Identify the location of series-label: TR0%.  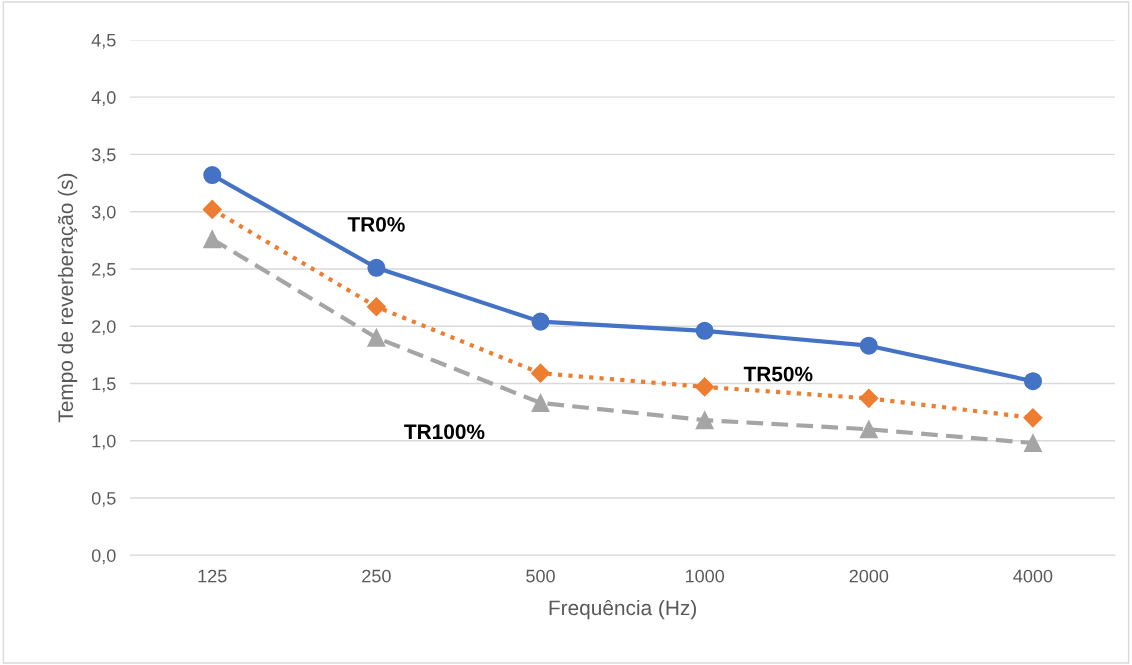
(376, 224).